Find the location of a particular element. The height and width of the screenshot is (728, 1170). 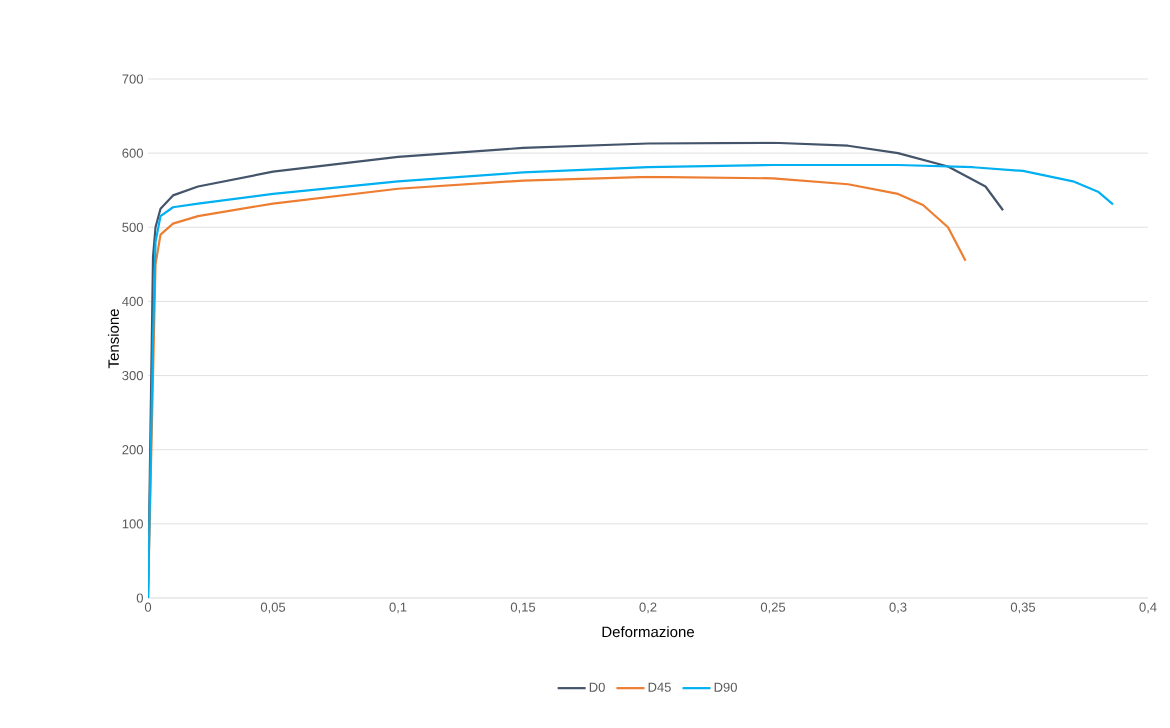

x-tick-label: 0,25 is located at coordinates (773, 608).